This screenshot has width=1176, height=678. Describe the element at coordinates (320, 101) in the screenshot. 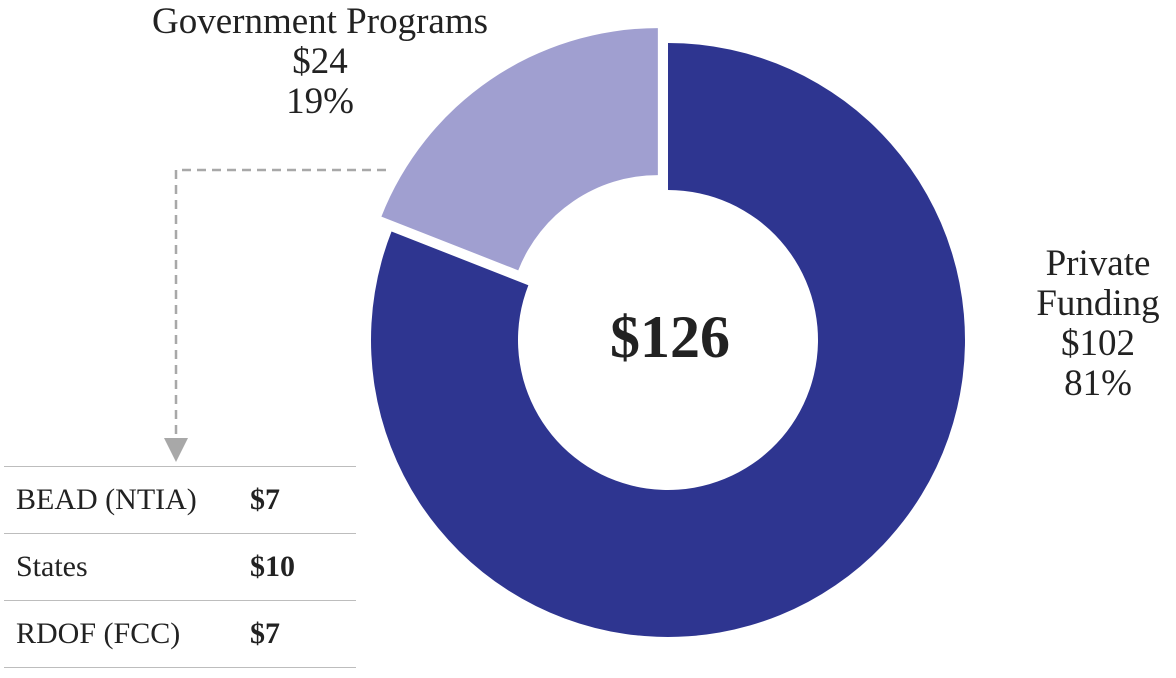

I see `government-programs-percent: 19%` at that location.